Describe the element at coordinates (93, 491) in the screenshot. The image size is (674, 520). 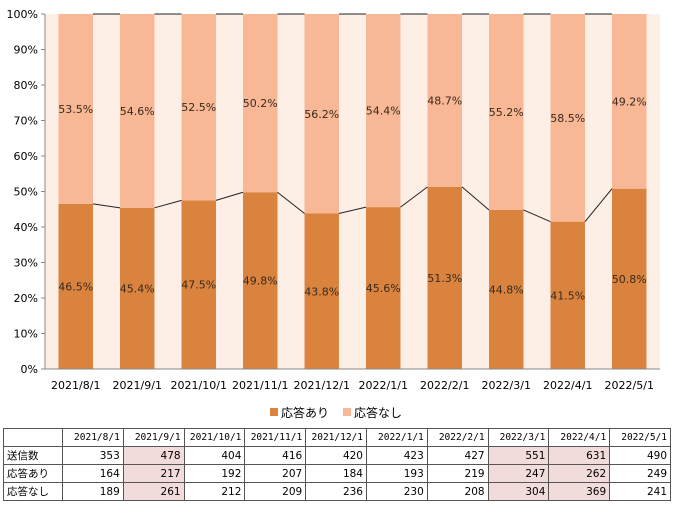
I see `table-cell: 189` at that location.